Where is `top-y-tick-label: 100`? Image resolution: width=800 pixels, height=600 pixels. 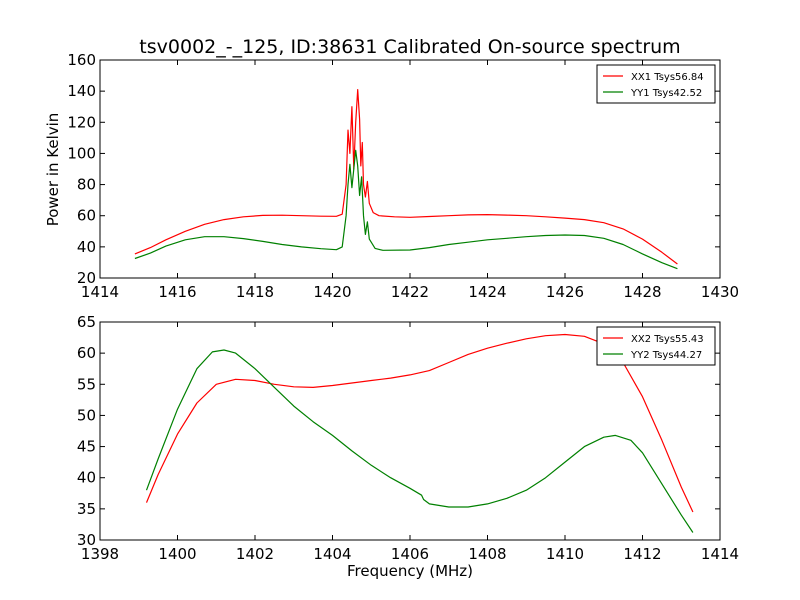 top-y-tick-label: 100 is located at coordinates (81, 153).